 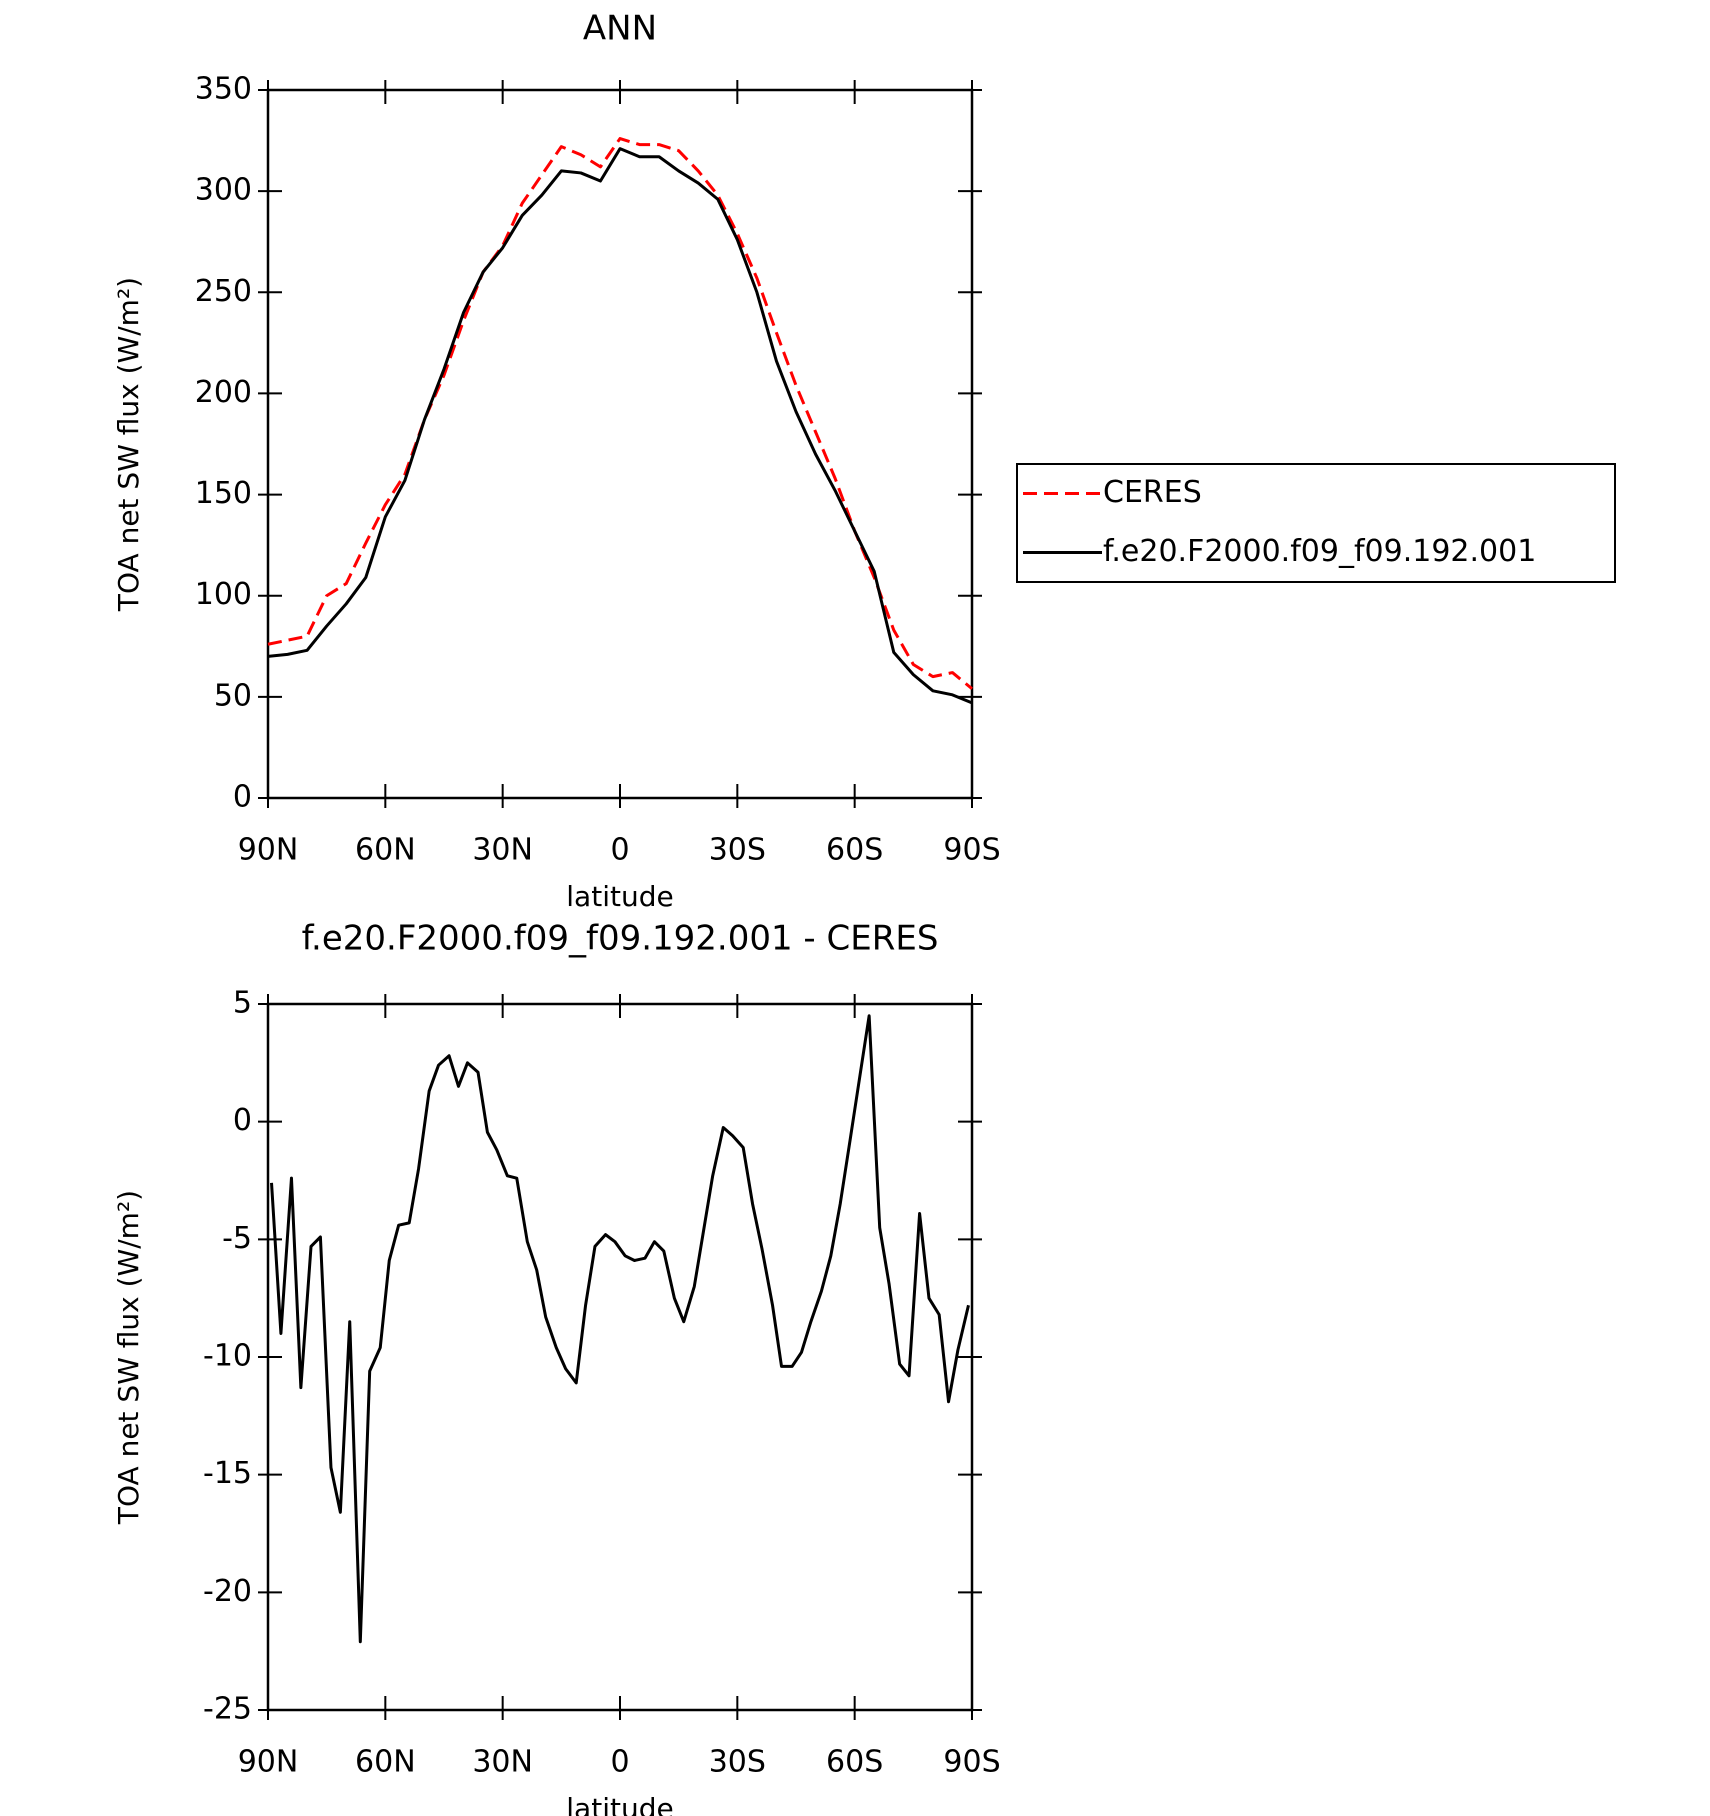 I want to click on chart-title: f.e20.F2000.f09_f09.192.001 - CERES, so click(x=620, y=939).